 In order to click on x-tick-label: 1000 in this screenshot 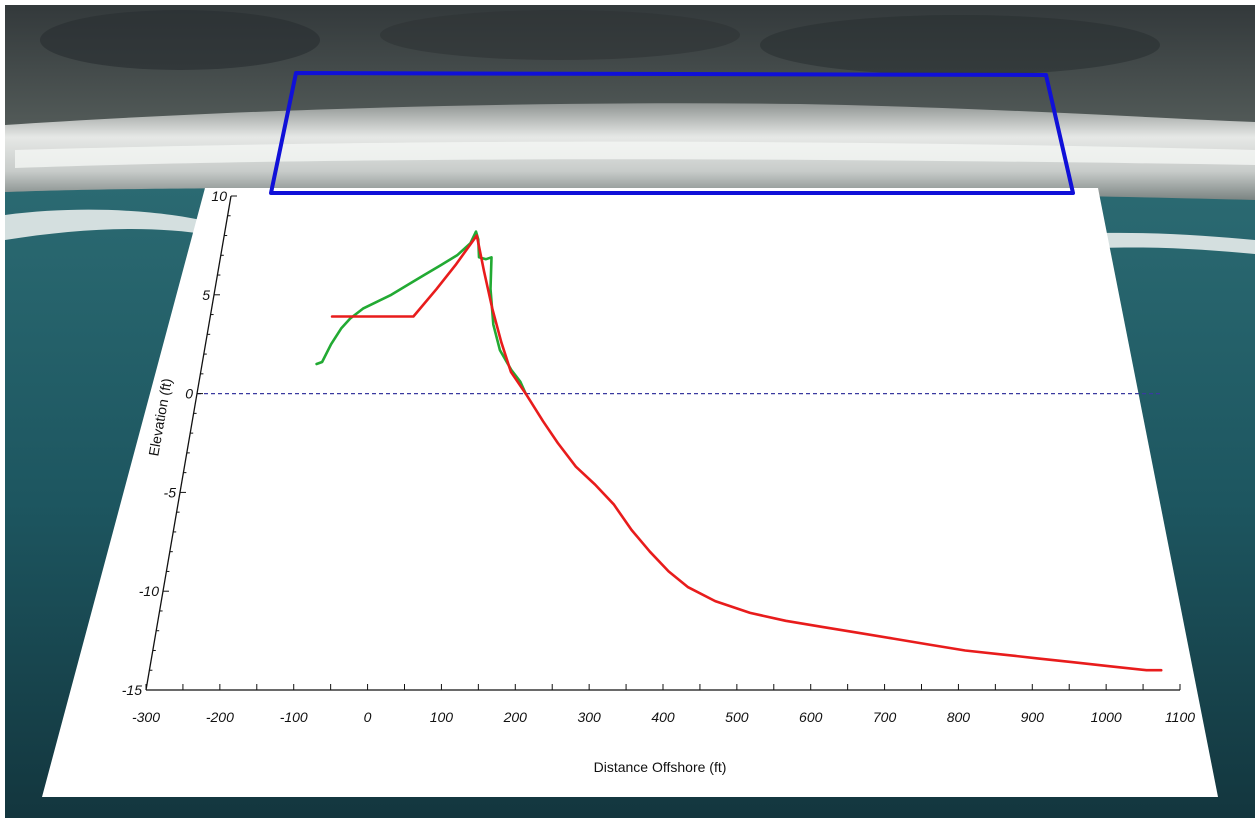, I will do `click(1106, 717)`.